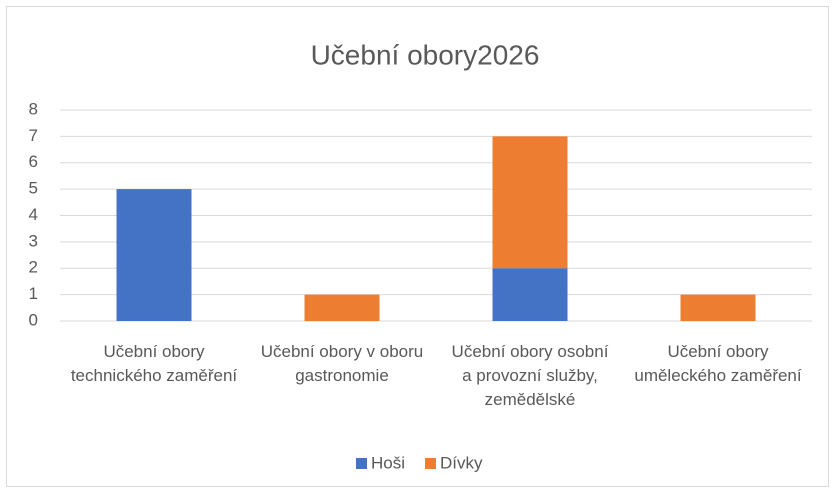  What do you see at coordinates (33, 240) in the screenshot?
I see `y-tick-label: 3` at bounding box center [33, 240].